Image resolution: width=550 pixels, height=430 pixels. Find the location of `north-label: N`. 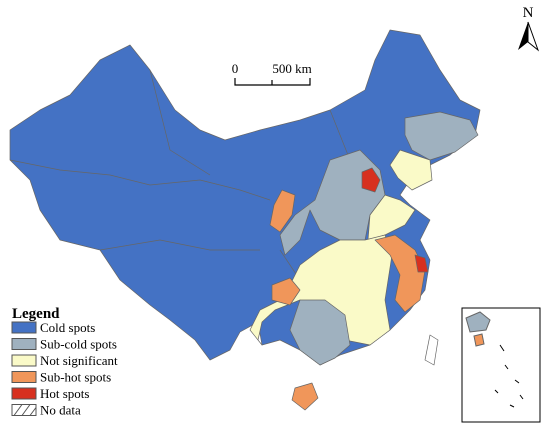

north-label: N is located at coordinates (528, 13).